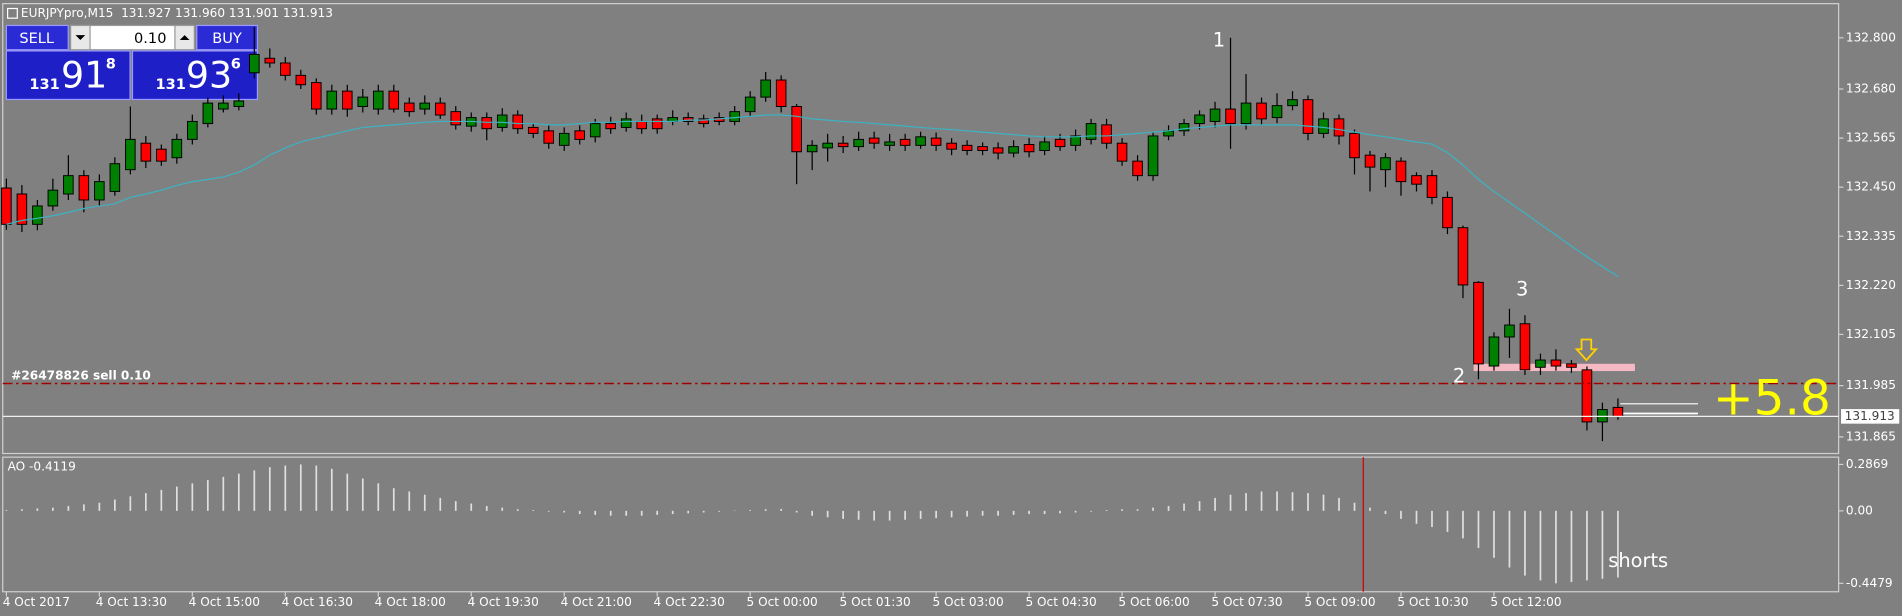  What do you see at coordinates (68, 75) in the screenshot?
I see `bid-box` at bounding box center [68, 75].